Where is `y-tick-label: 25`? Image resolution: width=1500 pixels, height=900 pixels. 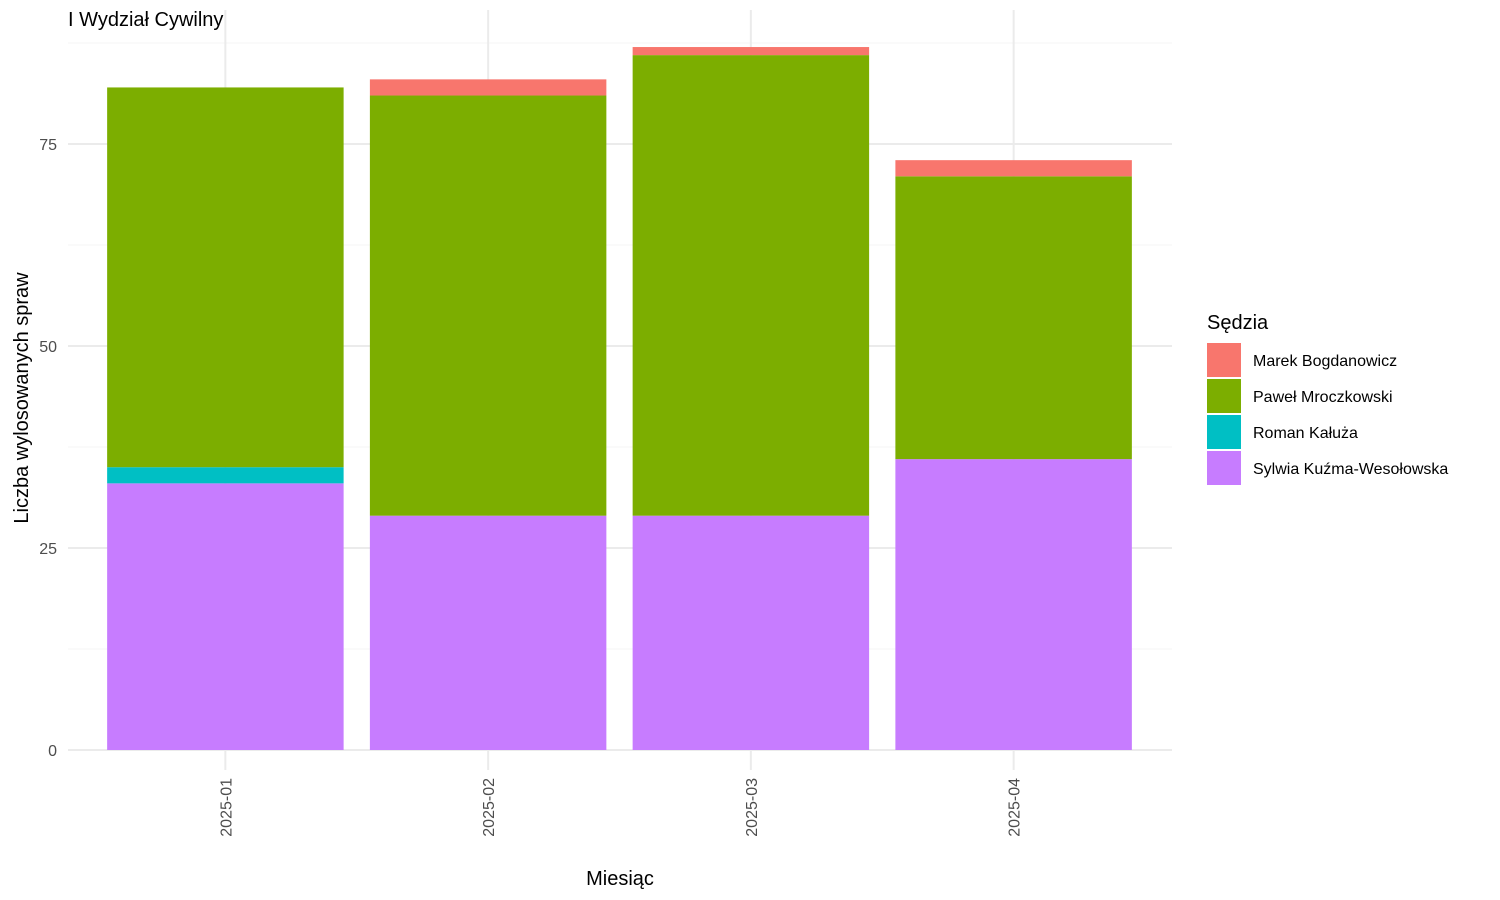 y-tick-label: 25 is located at coordinates (48, 549).